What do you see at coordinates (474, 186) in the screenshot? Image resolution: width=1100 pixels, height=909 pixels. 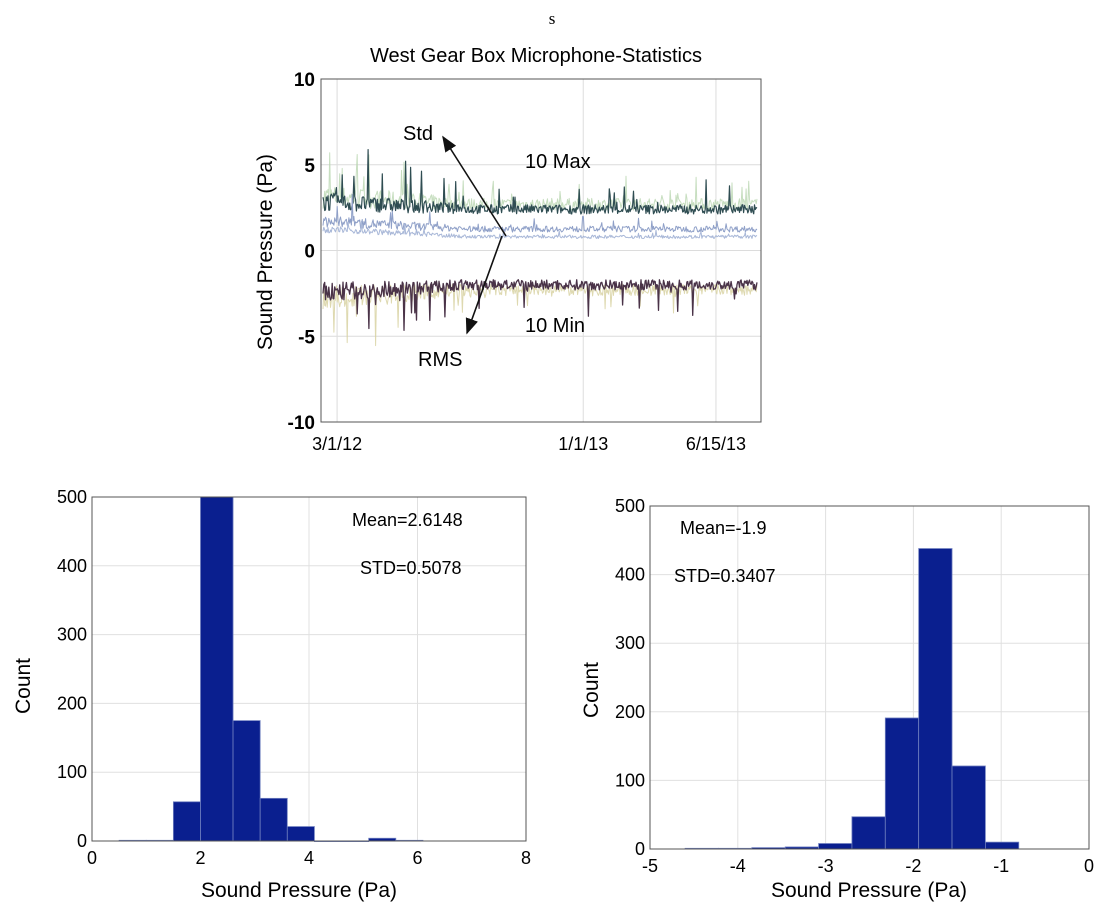 I see `arrow-to-std` at bounding box center [474, 186].